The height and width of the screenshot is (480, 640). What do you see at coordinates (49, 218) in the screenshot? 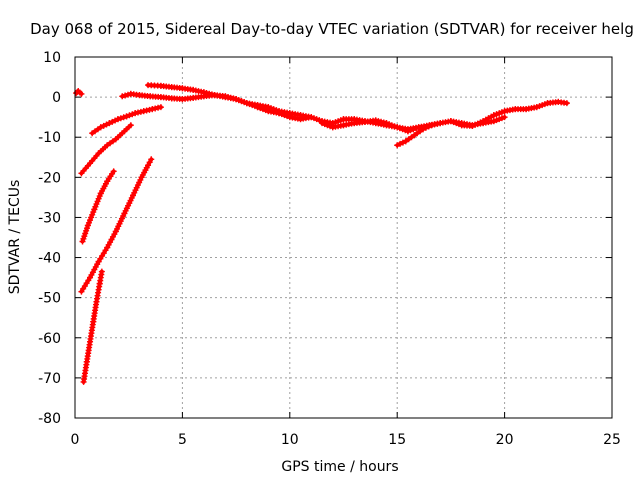
I see `y-tick-label: -30` at bounding box center [49, 218].